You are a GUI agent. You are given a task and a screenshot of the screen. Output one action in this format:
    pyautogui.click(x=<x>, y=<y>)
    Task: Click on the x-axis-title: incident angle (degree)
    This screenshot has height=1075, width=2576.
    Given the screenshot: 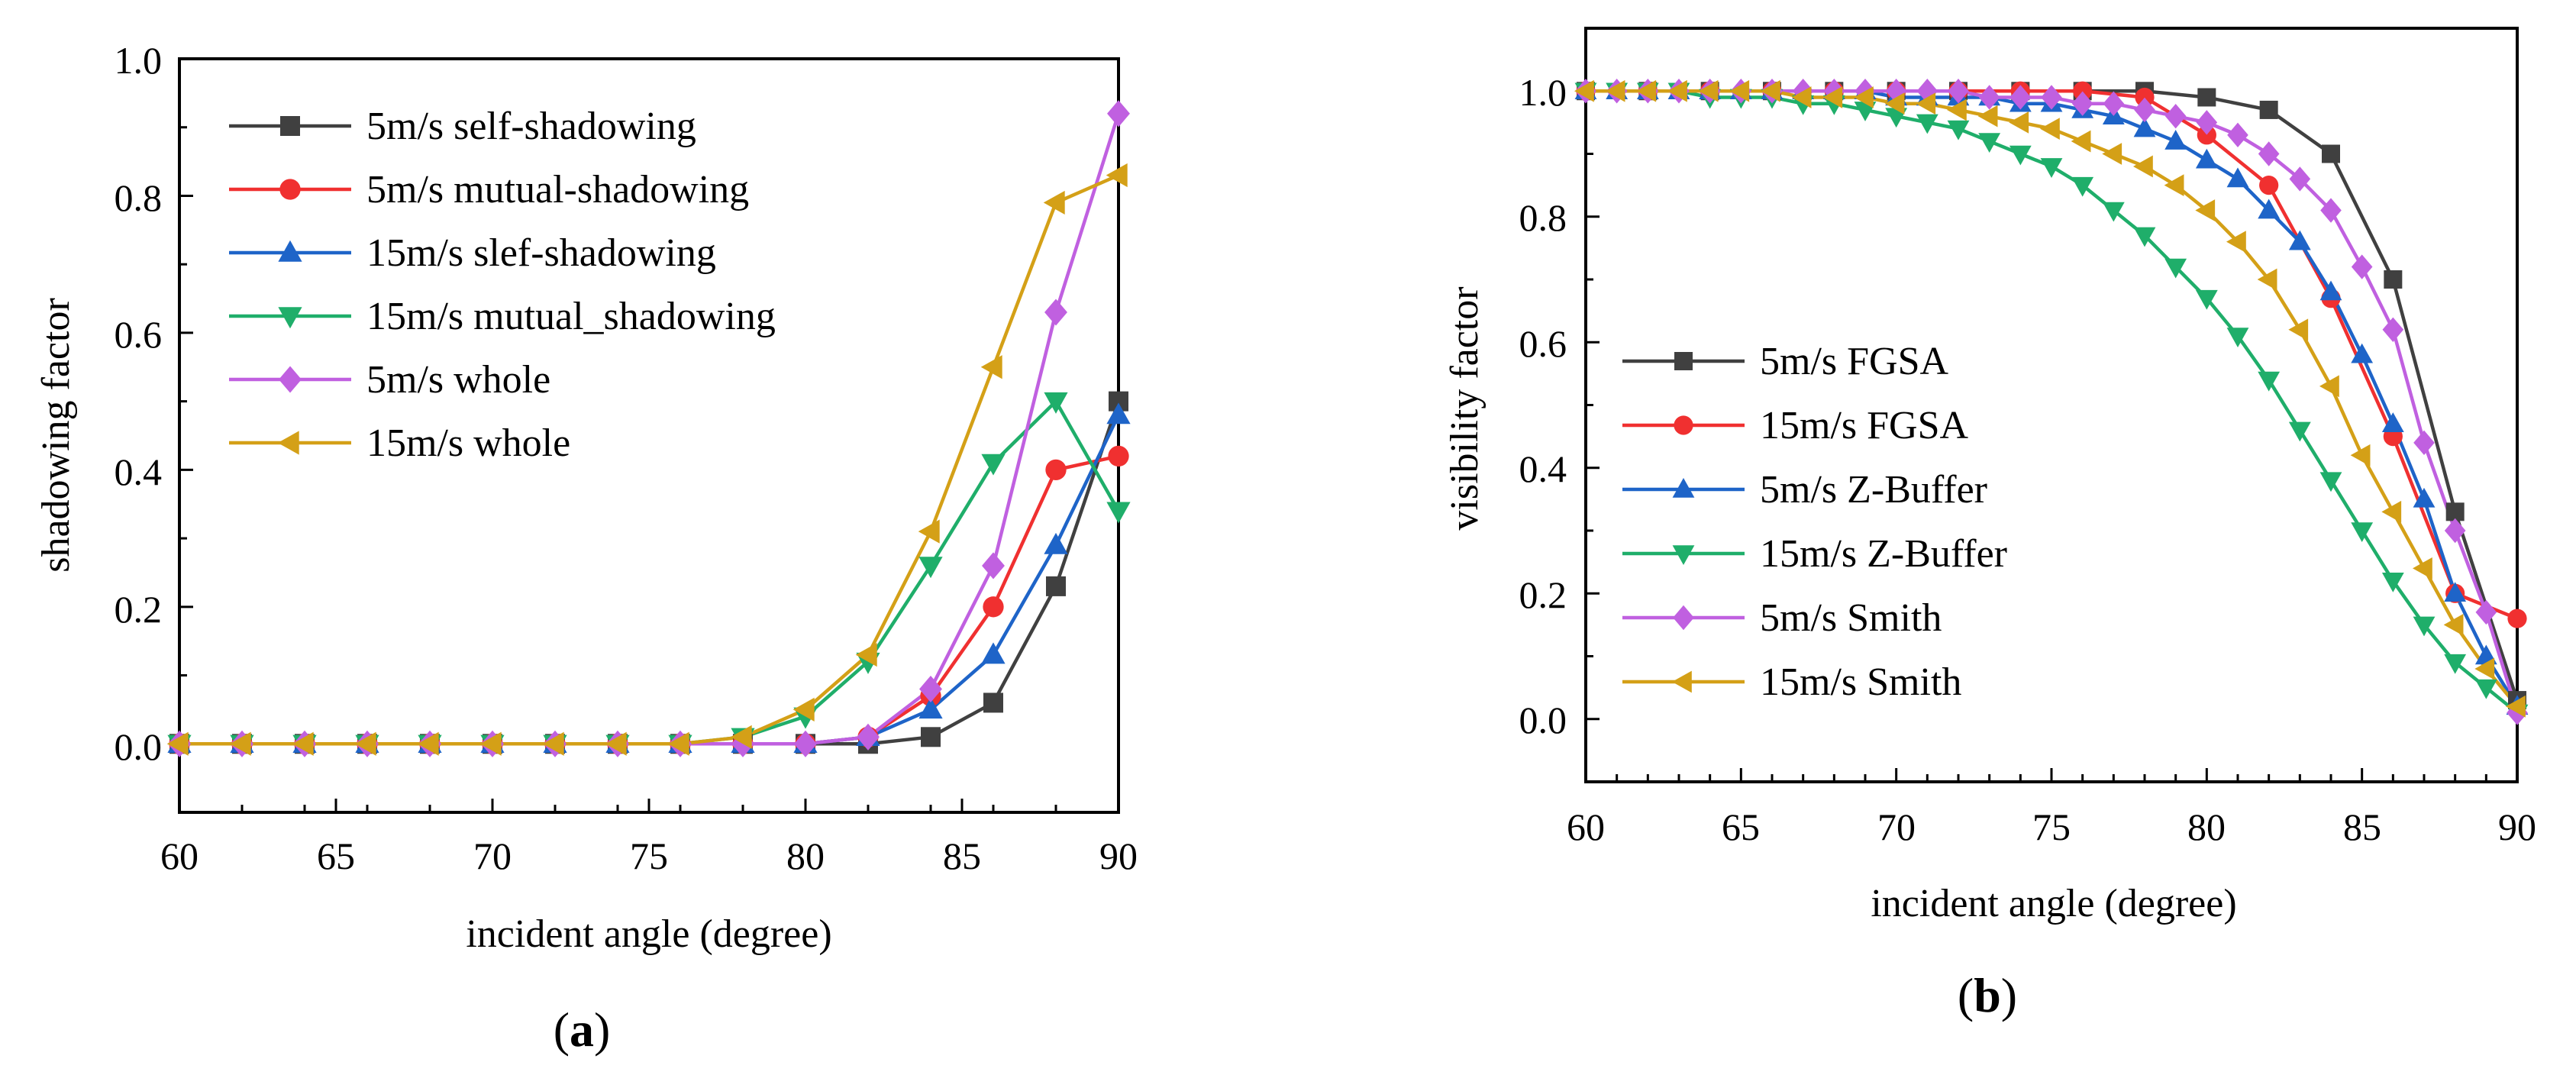 What is the action you would take?
    pyautogui.click(x=648, y=934)
    